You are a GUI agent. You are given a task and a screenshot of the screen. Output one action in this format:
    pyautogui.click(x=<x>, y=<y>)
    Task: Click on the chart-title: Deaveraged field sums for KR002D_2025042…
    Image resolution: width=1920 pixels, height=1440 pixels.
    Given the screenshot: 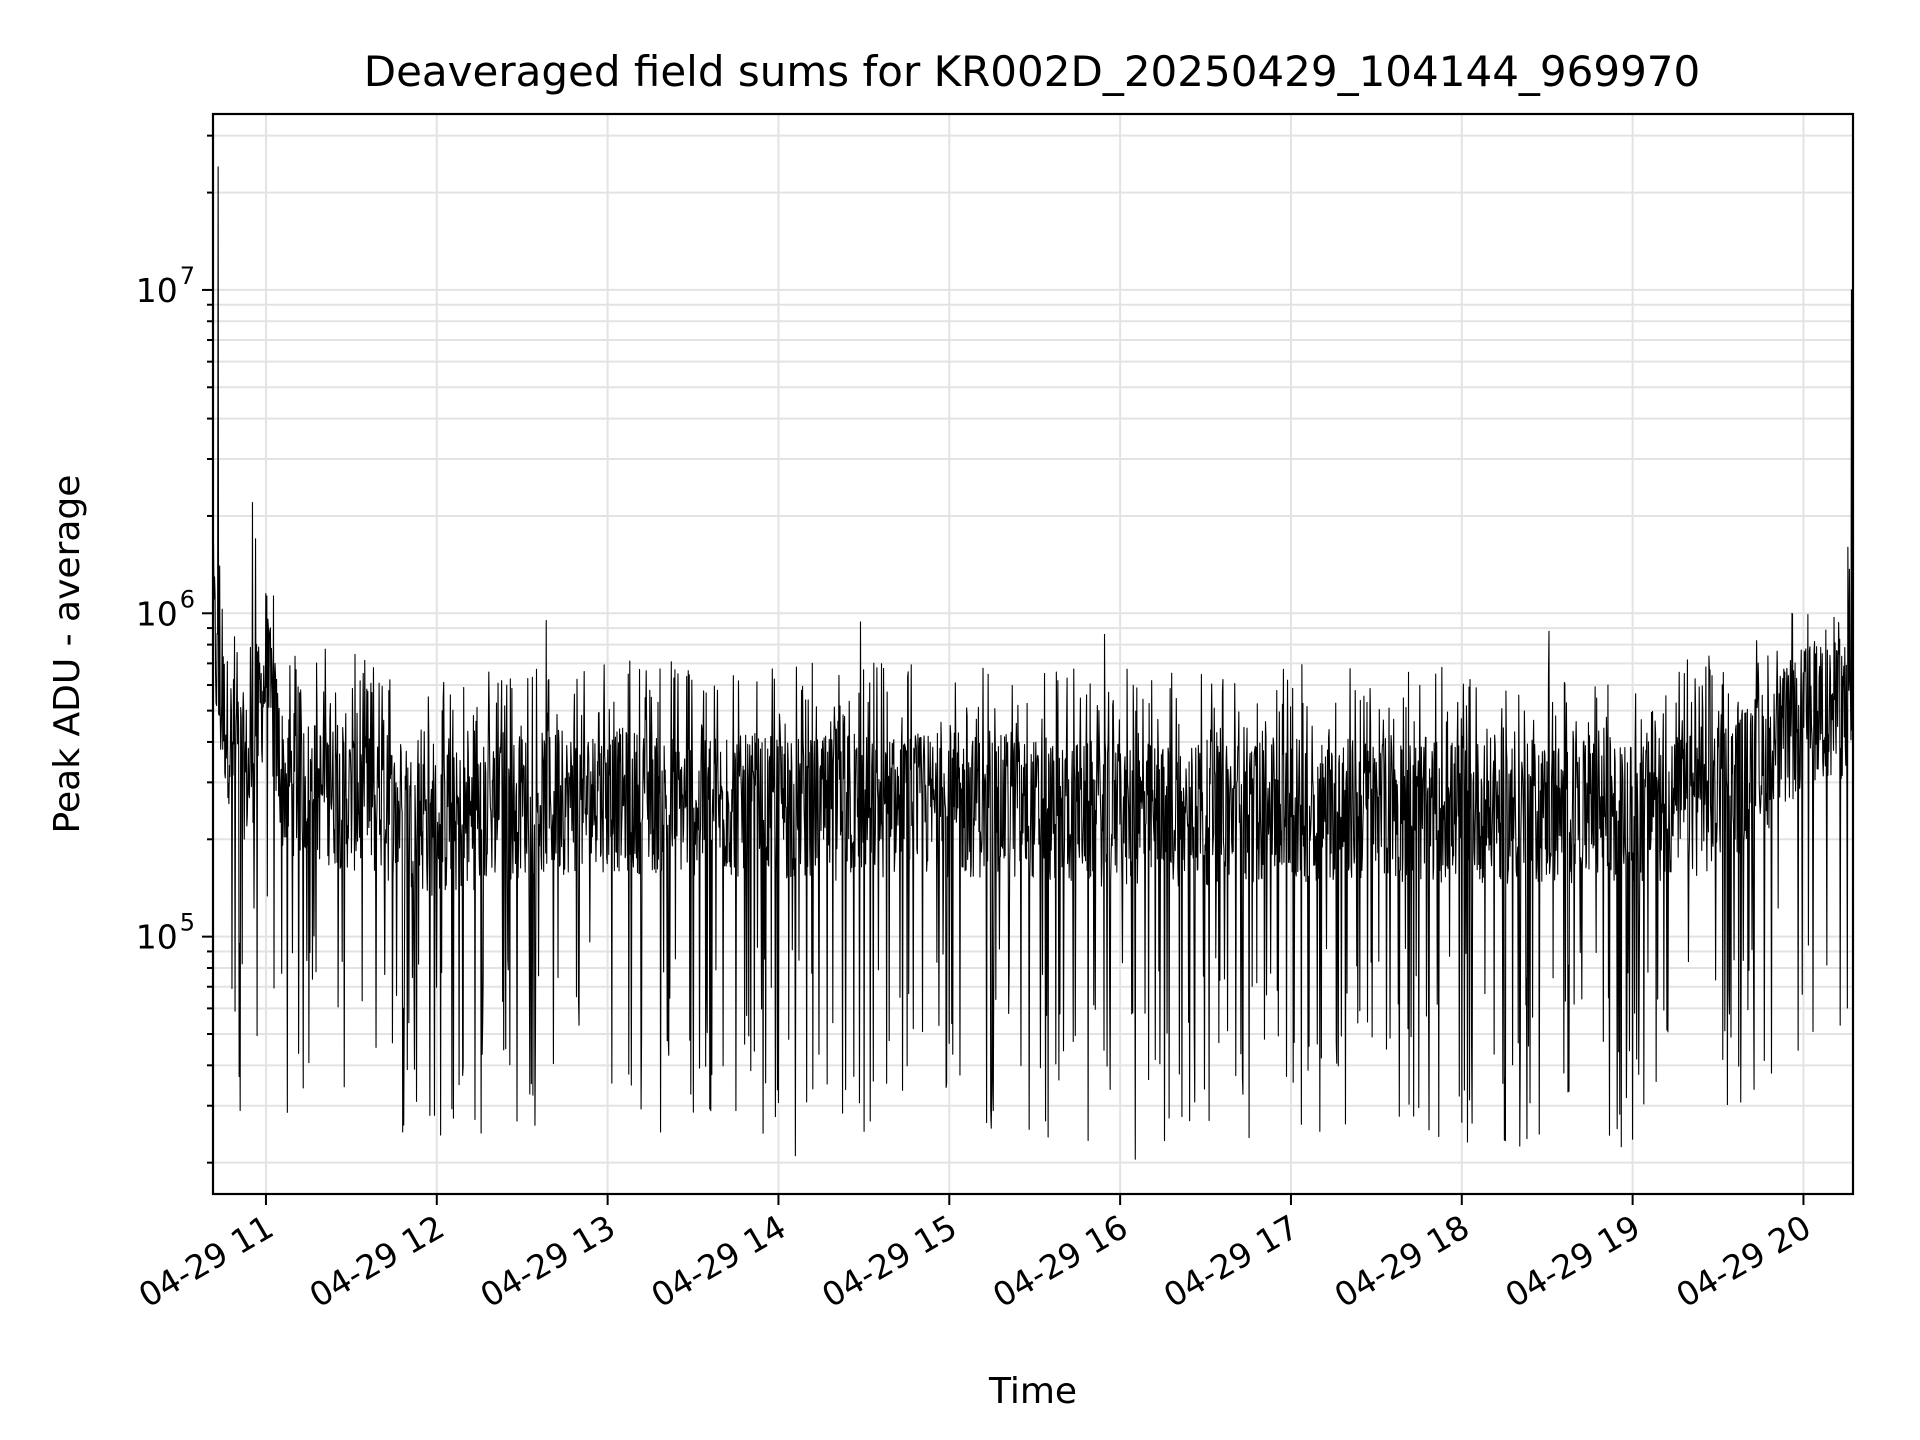 What is the action you would take?
    pyautogui.click(x=1032, y=71)
    